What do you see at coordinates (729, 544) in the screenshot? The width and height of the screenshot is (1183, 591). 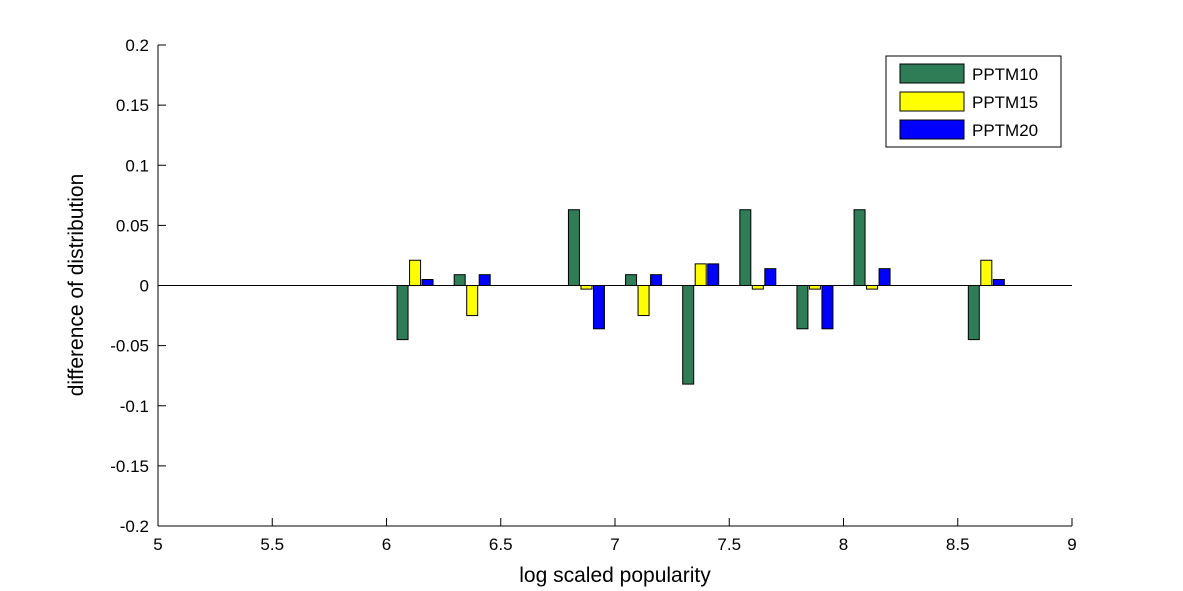 I see `x-tick-label-5: 7.5` at bounding box center [729, 544].